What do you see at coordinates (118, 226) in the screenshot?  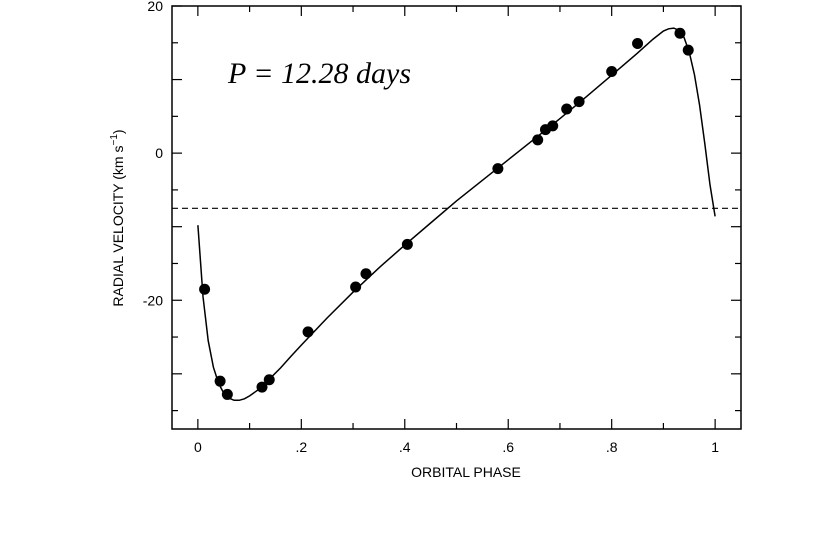 I see `y-axis-title-text: RADIAL VELOCITY (km s` at bounding box center [118, 226].